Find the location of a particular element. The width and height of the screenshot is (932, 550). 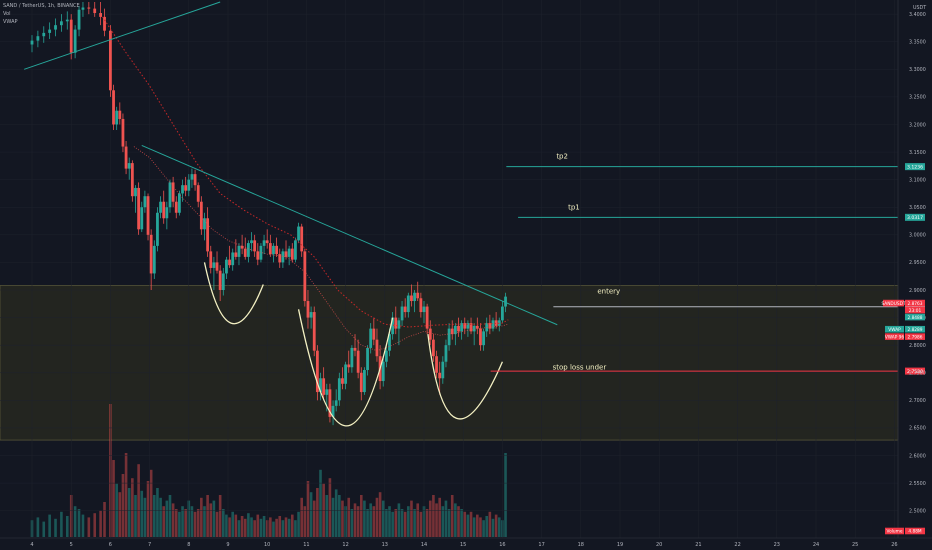

vwap2-label-tag-text: VWAP 96 is located at coordinates (895, 337).